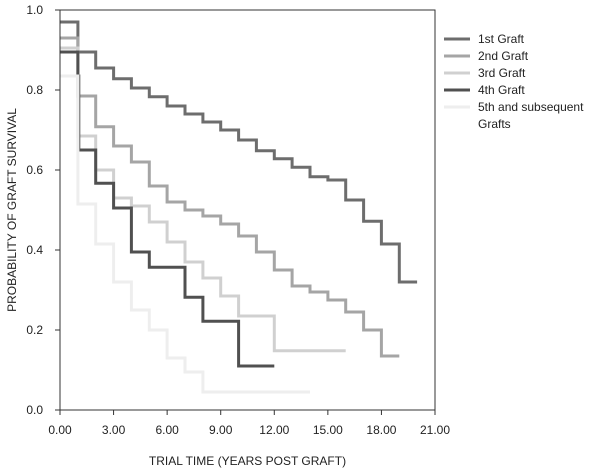 Image resolution: width=602 pixels, height=476 pixels. I want to click on legend-label-line: 2nd Graft, so click(503, 56).